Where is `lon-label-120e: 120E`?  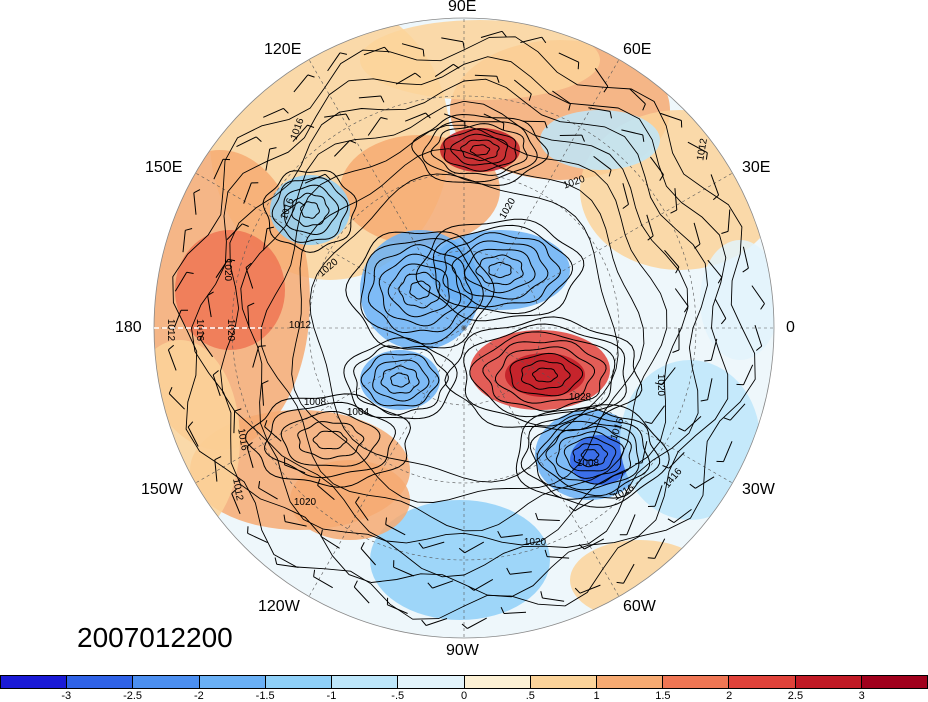
lon-label-120e: 120E is located at coordinates (283, 49).